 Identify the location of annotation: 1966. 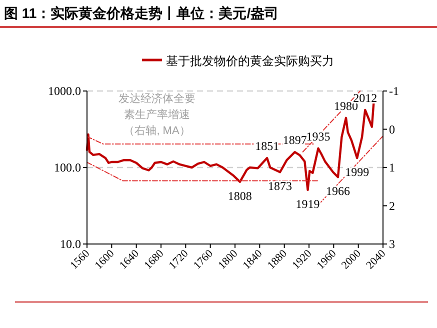
(338, 191).